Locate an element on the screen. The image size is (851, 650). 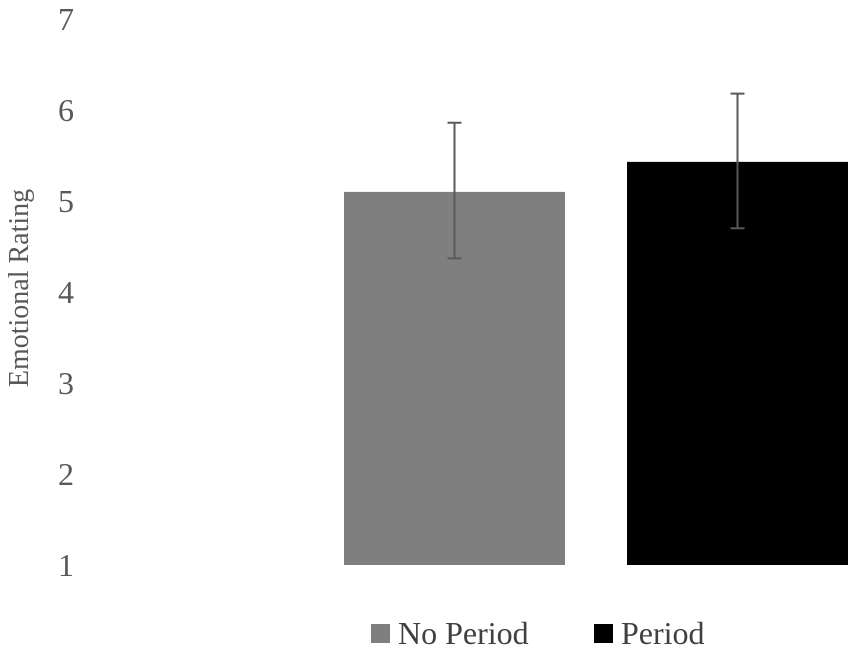
y-tick-label: 1 is located at coordinates (66, 565).